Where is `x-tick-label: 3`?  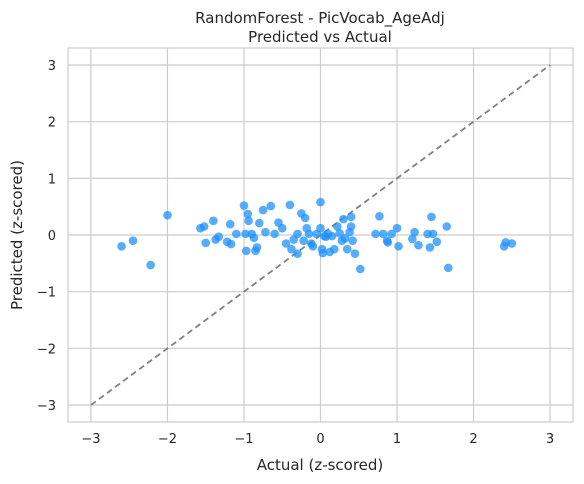 x-tick-label: 3 is located at coordinates (550, 439).